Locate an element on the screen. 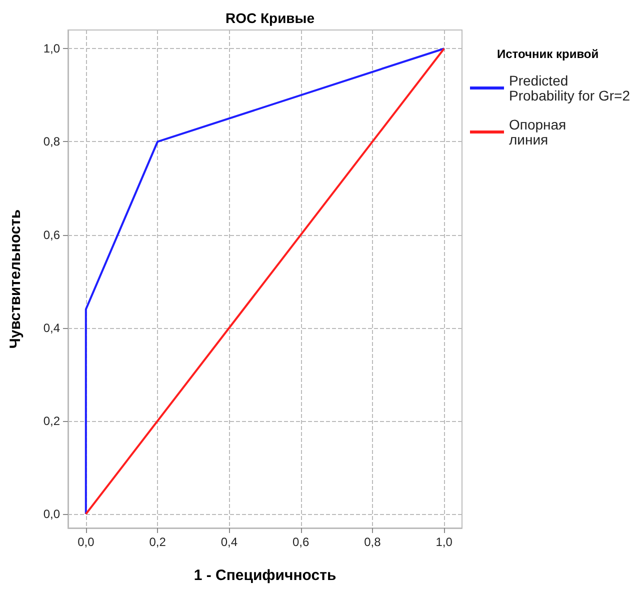  x-tick-label: 0,8 is located at coordinates (373, 542).